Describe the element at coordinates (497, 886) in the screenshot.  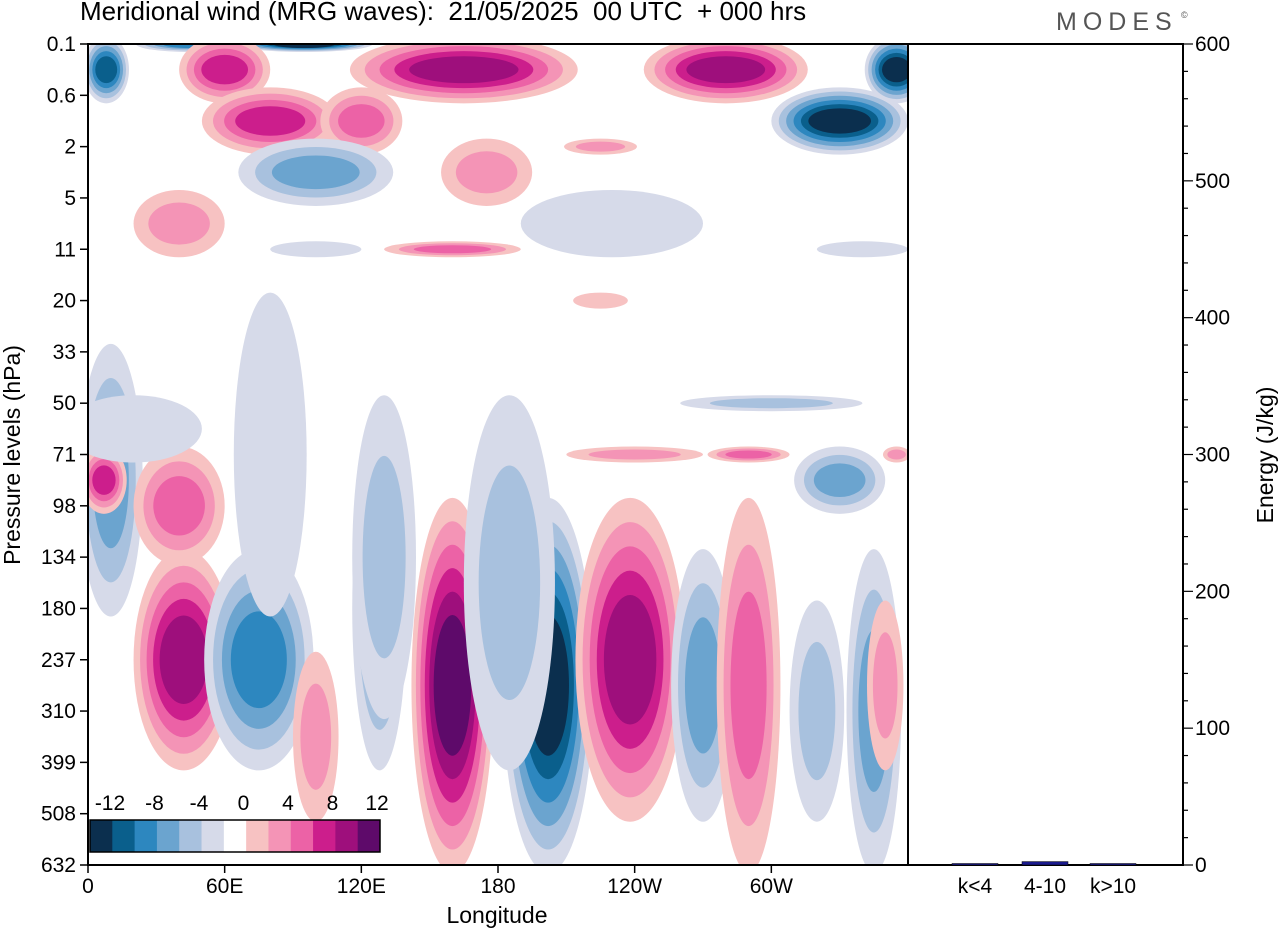
I see `x-tick-label: 180` at that location.